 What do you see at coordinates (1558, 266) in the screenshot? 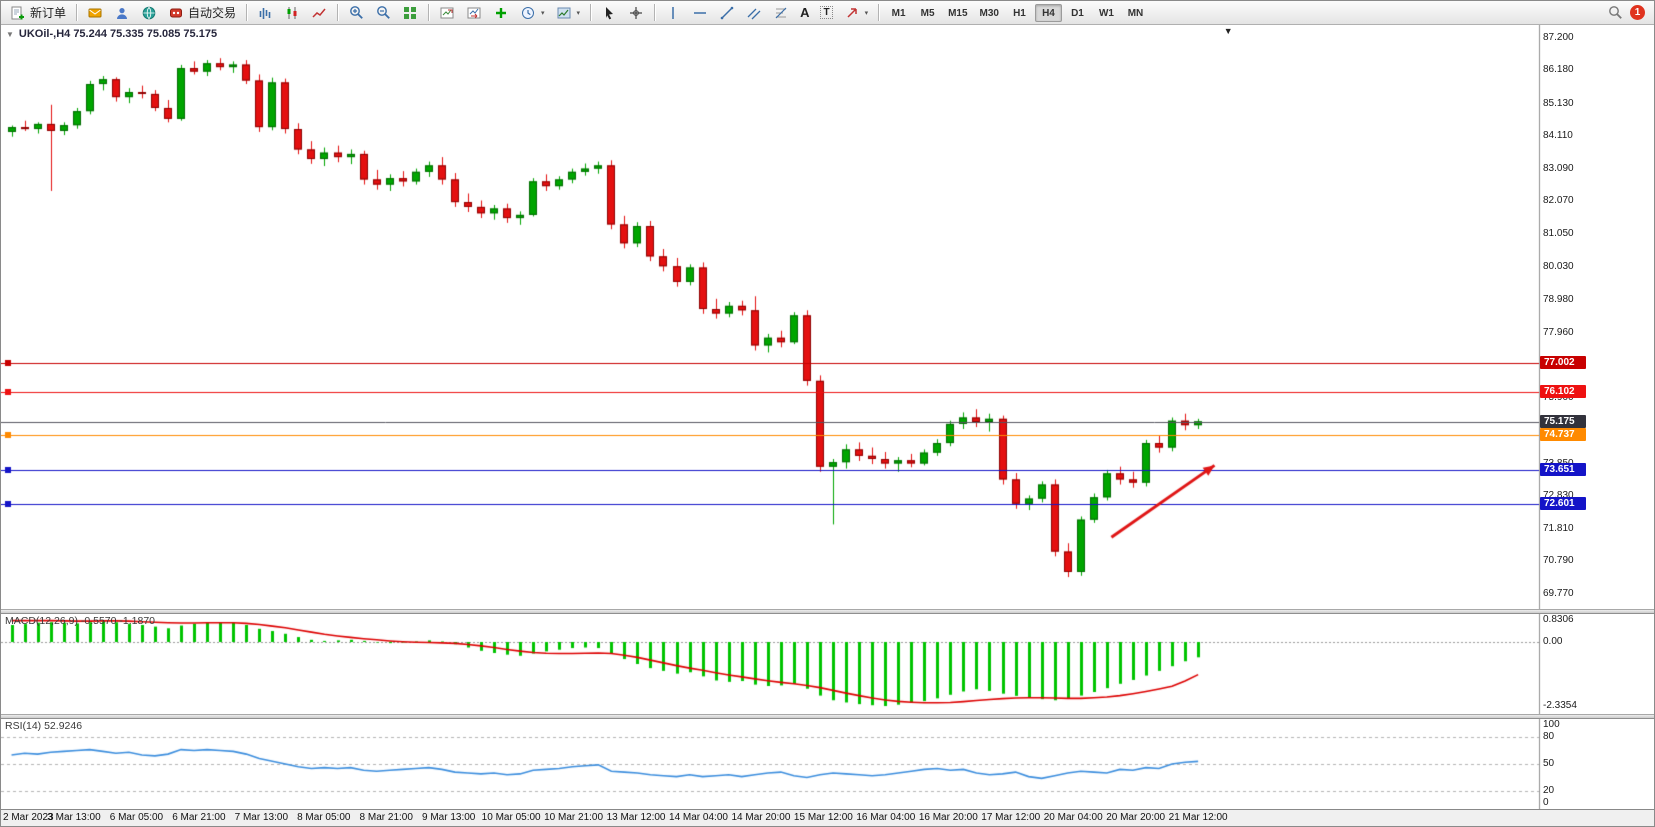
I see `axis-tick-label: 80.030` at bounding box center [1558, 266].